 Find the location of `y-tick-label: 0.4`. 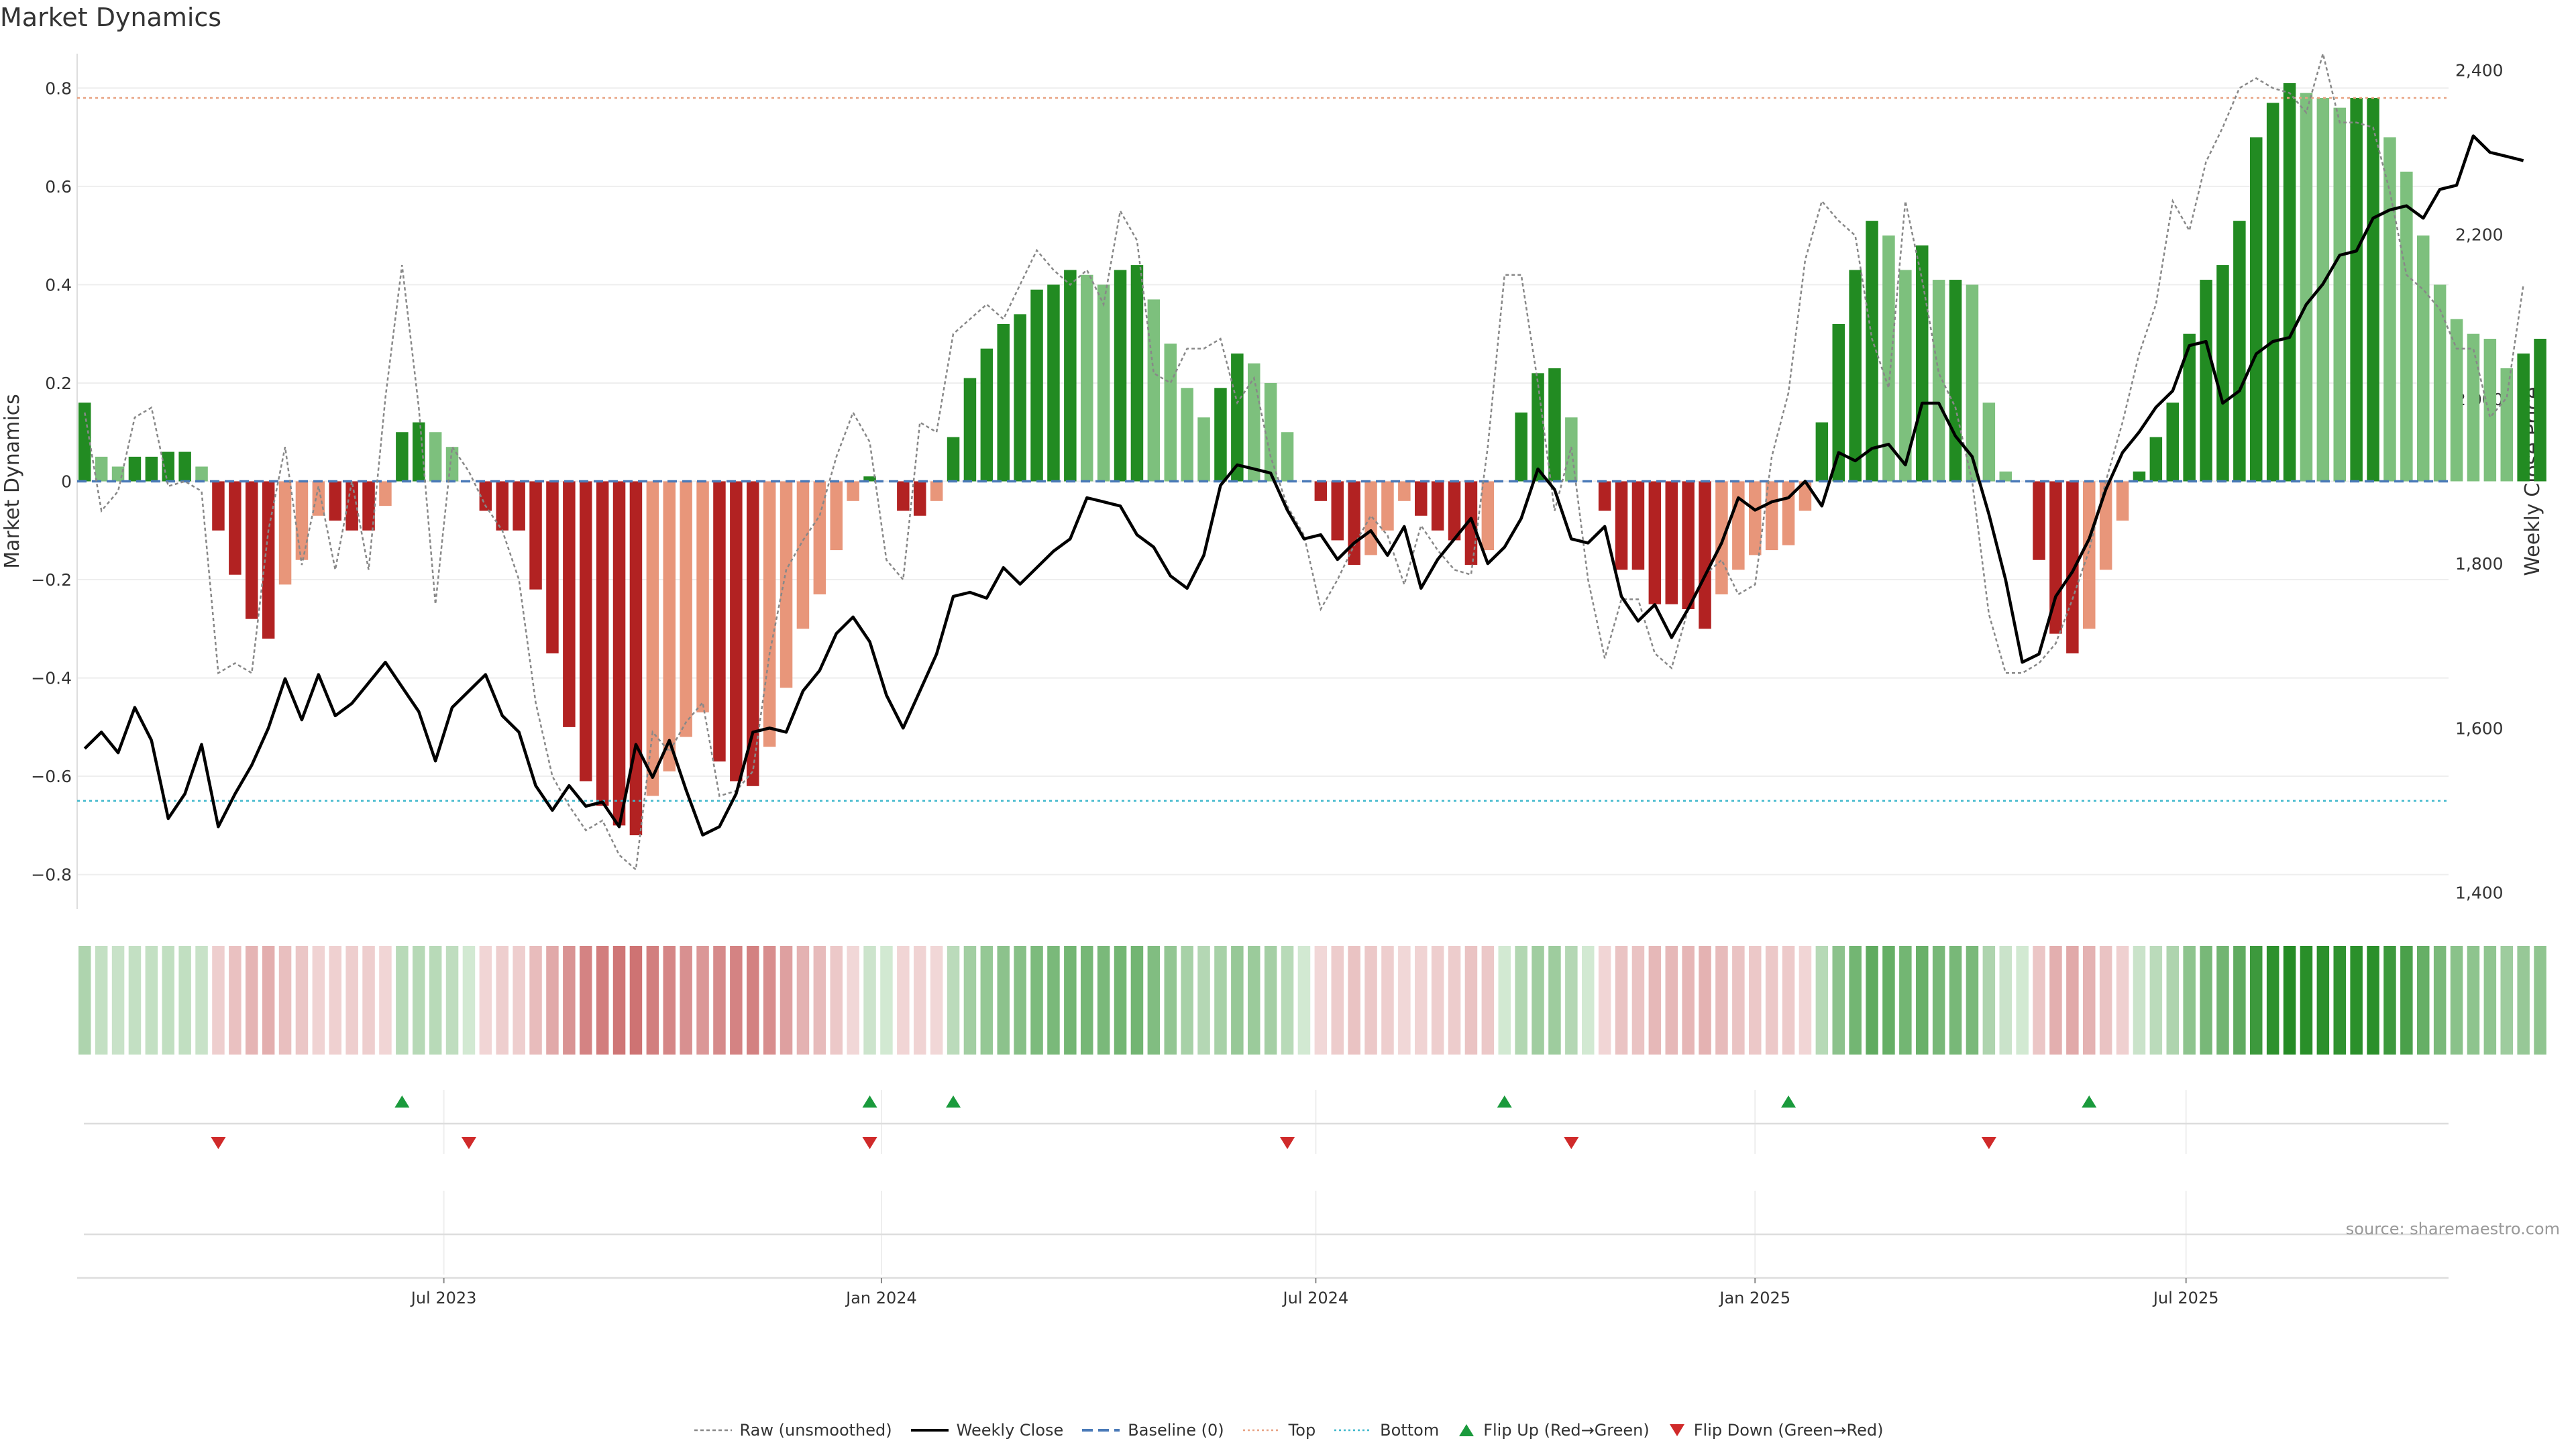

y-tick-label: 0.4 is located at coordinates (58, 284).